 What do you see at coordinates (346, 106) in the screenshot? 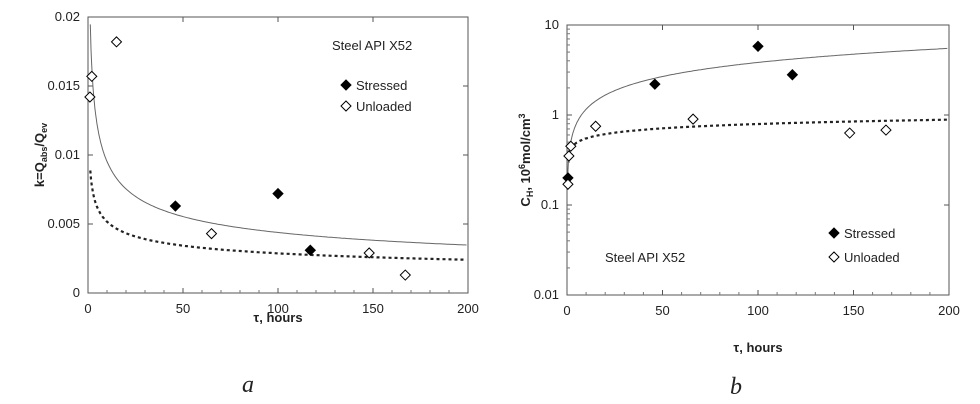
I see `chart-a-legend-unloaded-marker` at bounding box center [346, 106].